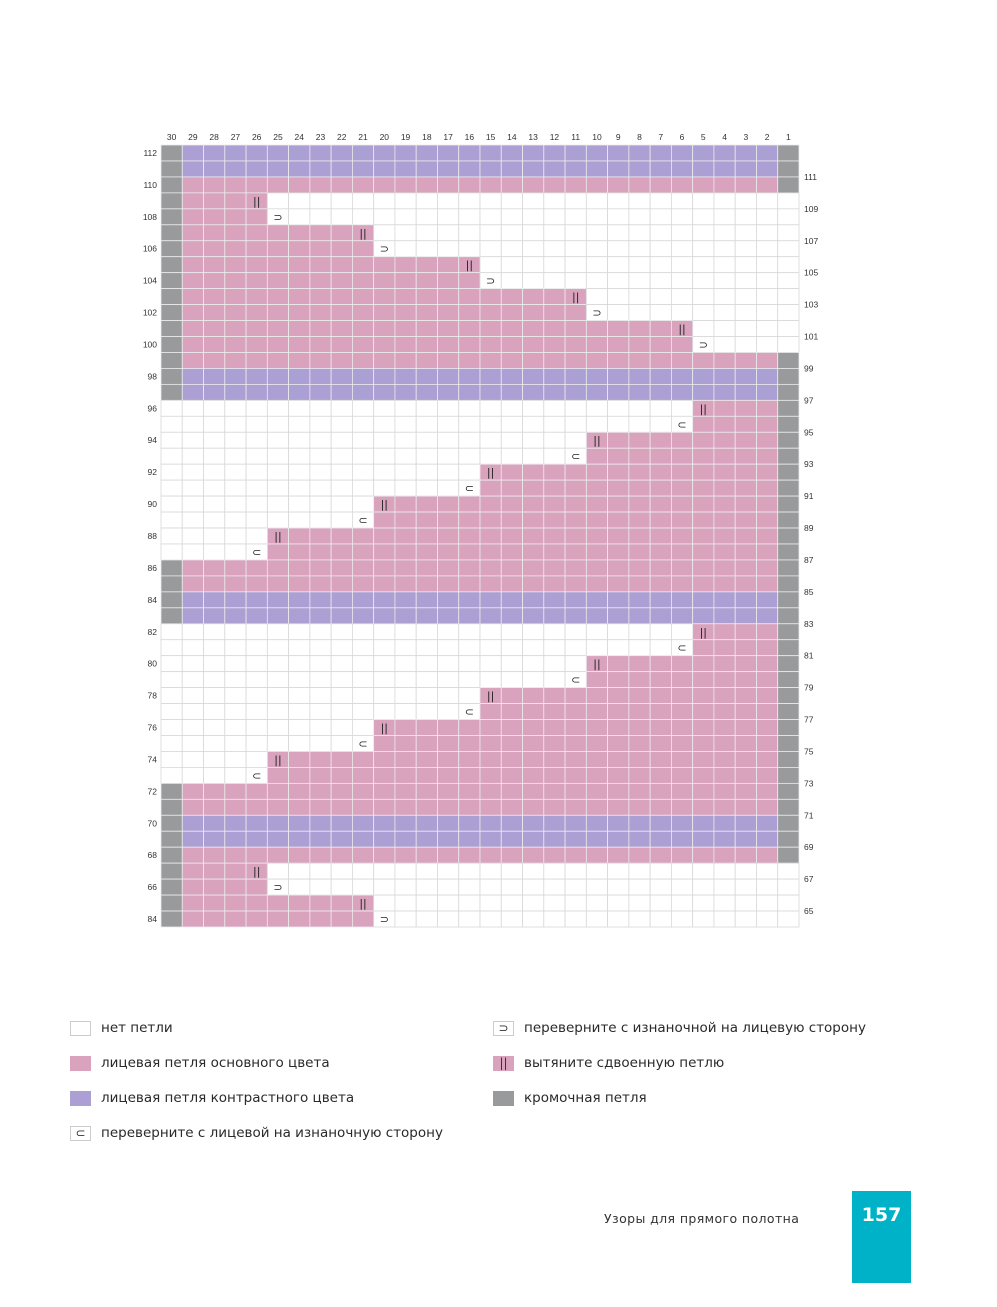 The height and width of the screenshot is (1307, 997). What do you see at coordinates (200, 1063) in the screenshot?
I see `legend-item-main-color: лицевая петля основного цвета` at bounding box center [200, 1063].